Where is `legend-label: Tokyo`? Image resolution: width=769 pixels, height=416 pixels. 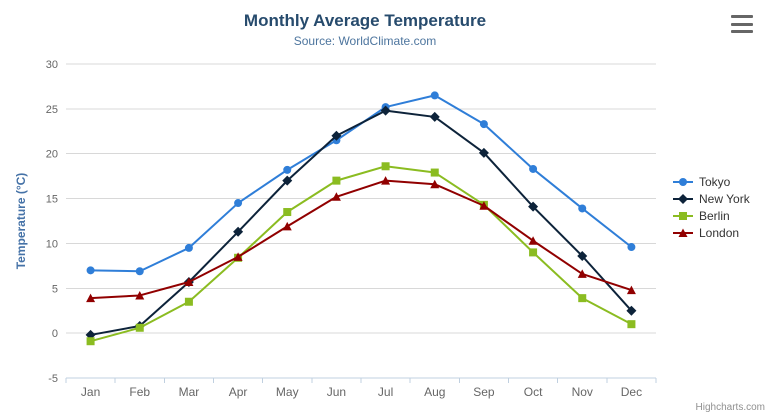 legend-label: Tokyo is located at coordinates (715, 181).